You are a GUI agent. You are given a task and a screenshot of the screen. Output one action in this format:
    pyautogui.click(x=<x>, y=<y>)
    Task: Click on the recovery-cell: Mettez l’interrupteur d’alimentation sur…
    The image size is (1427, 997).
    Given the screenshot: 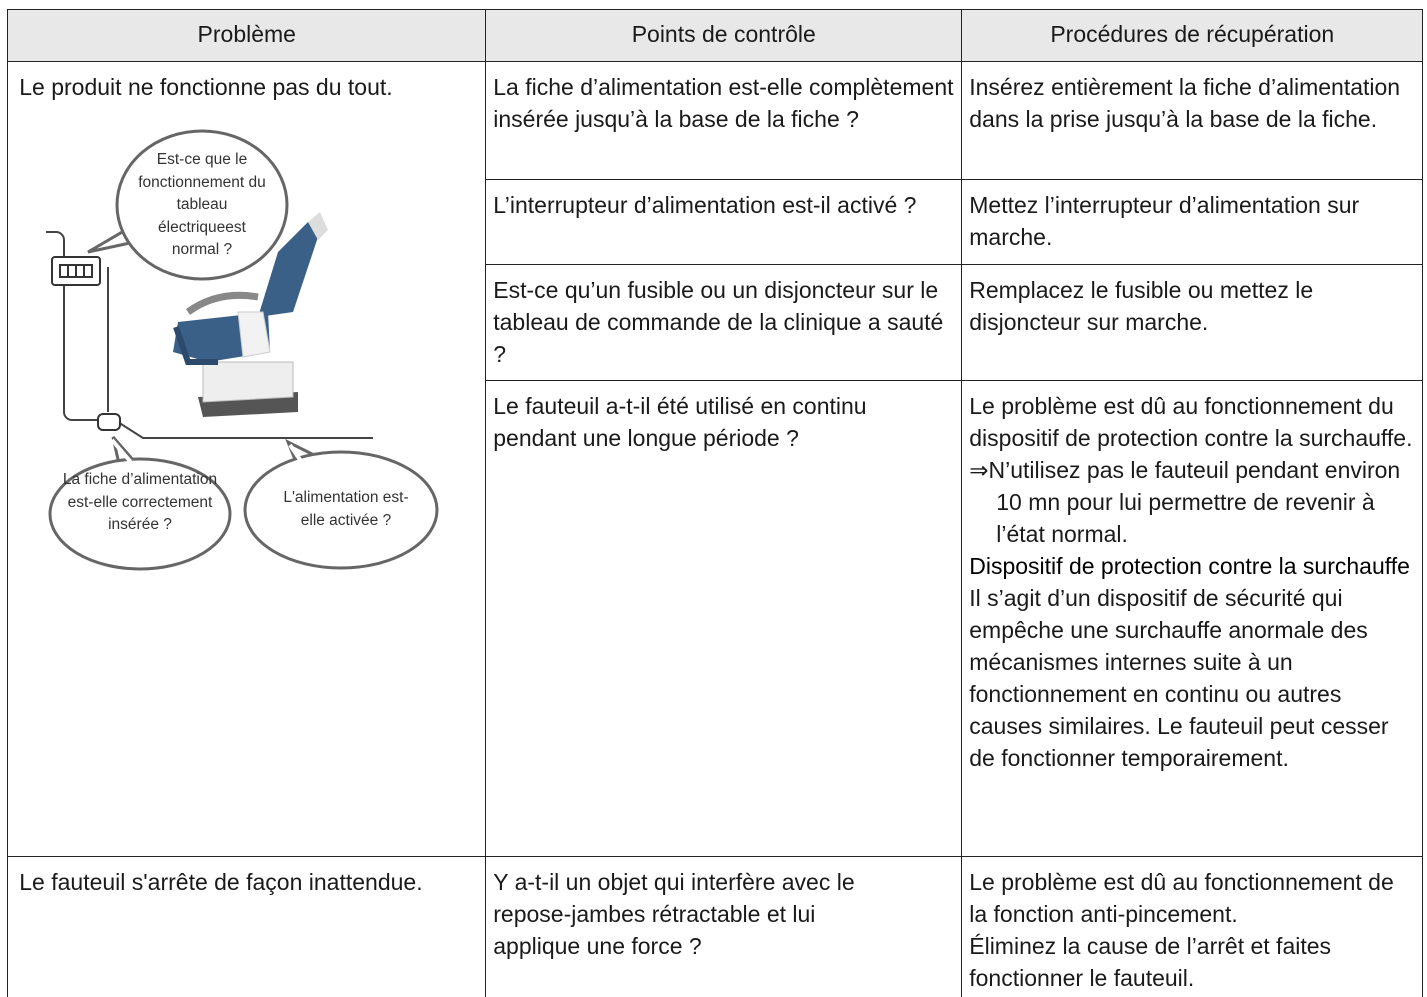 What is the action you would take?
    pyautogui.click(x=1192, y=222)
    